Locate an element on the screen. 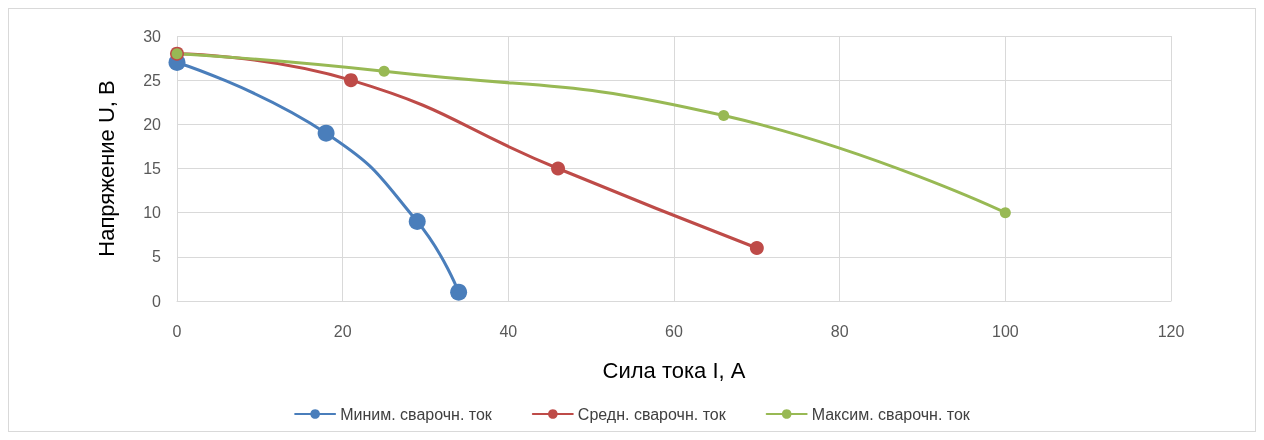 Image resolution: width=1264 pixels, height=440 pixels. x-tick-label: 40 is located at coordinates (508, 331).